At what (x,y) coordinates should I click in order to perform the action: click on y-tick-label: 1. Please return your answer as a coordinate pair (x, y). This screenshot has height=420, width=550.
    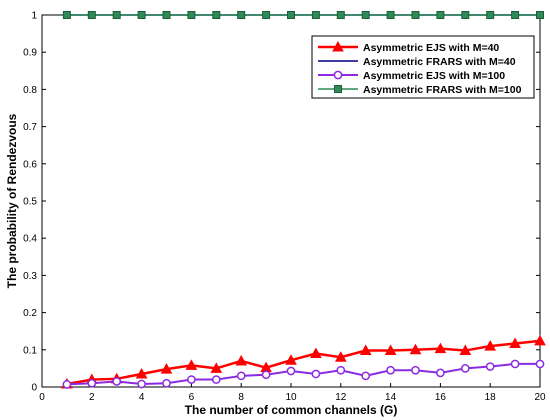
    Looking at the image, I should click on (34, 16).